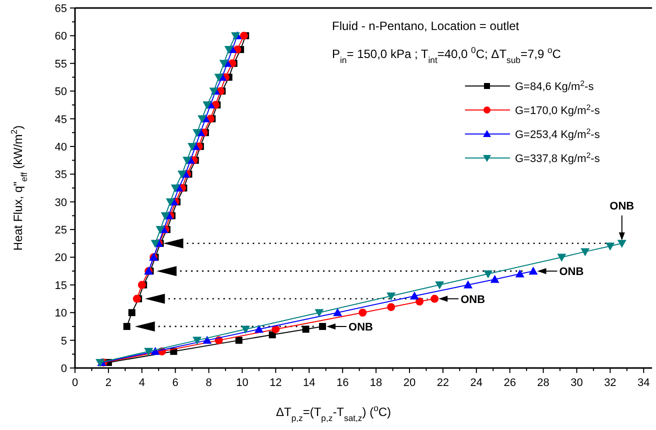  I want to click on y-tick-label: 10, so click(60, 314).